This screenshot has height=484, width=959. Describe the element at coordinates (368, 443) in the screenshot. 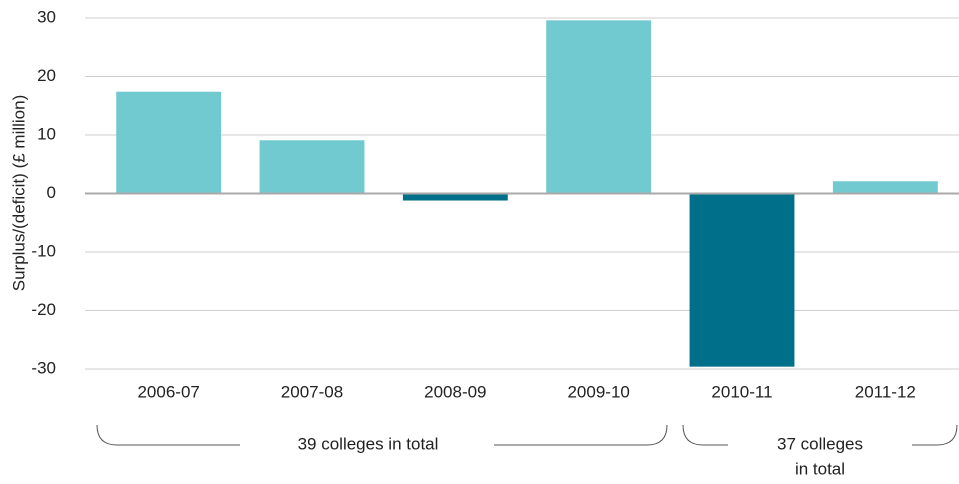

I see `annotation: 39 colleges in total` at that location.